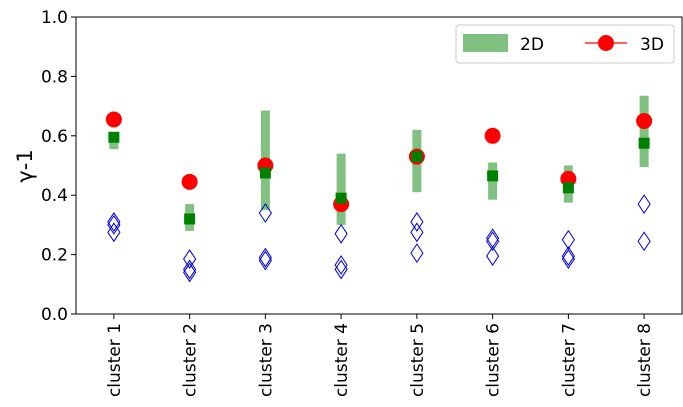  I want to click on y-tick-label: 0.0, so click(54, 315).